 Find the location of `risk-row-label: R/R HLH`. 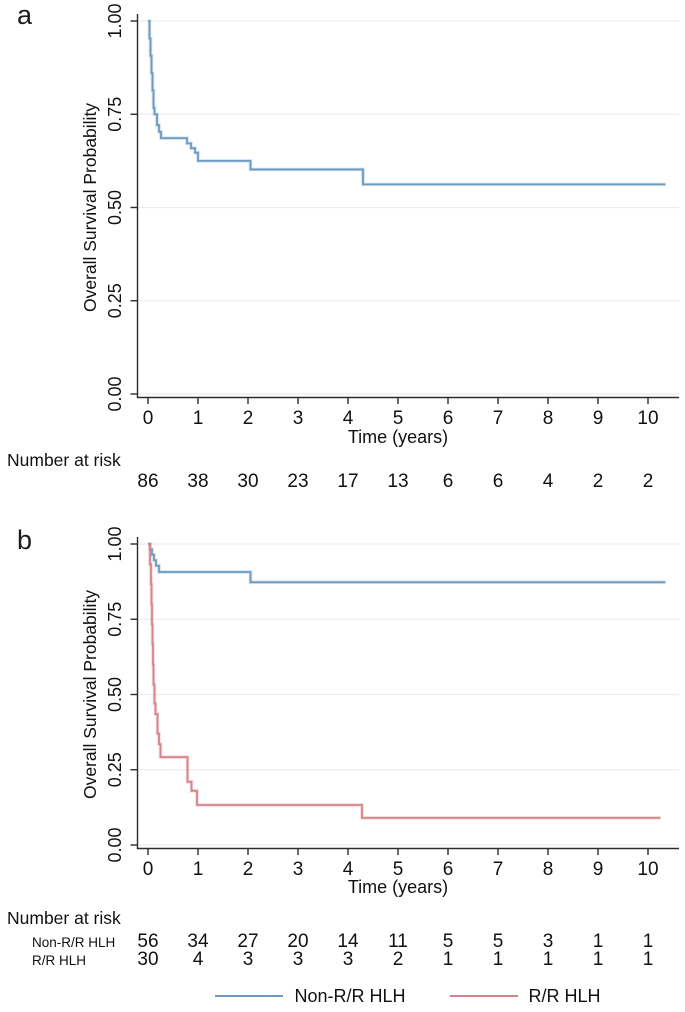

risk-row-label: R/R HLH is located at coordinates (59, 960).